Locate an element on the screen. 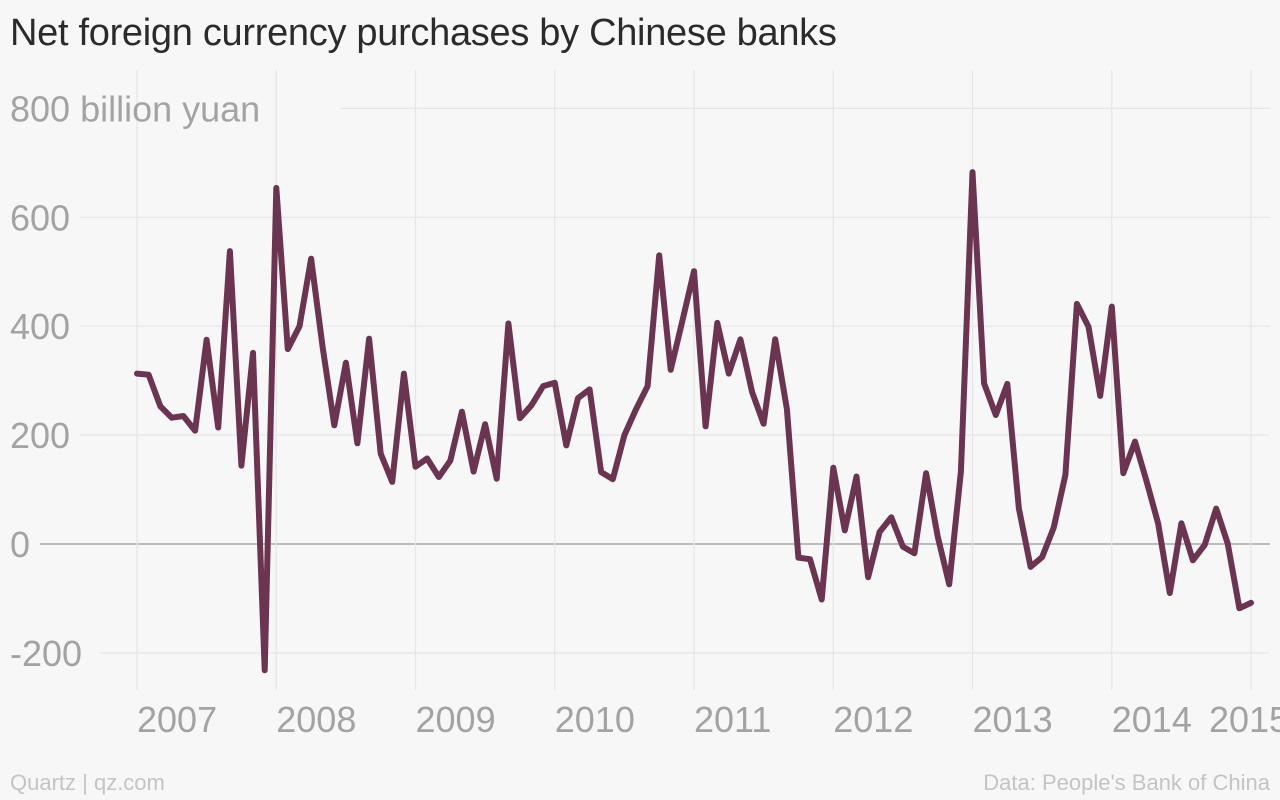 The width and height of the screenshot is (1280, 800). footer-source-left: Quartz | qz.com is located at coordinates (87, 782).